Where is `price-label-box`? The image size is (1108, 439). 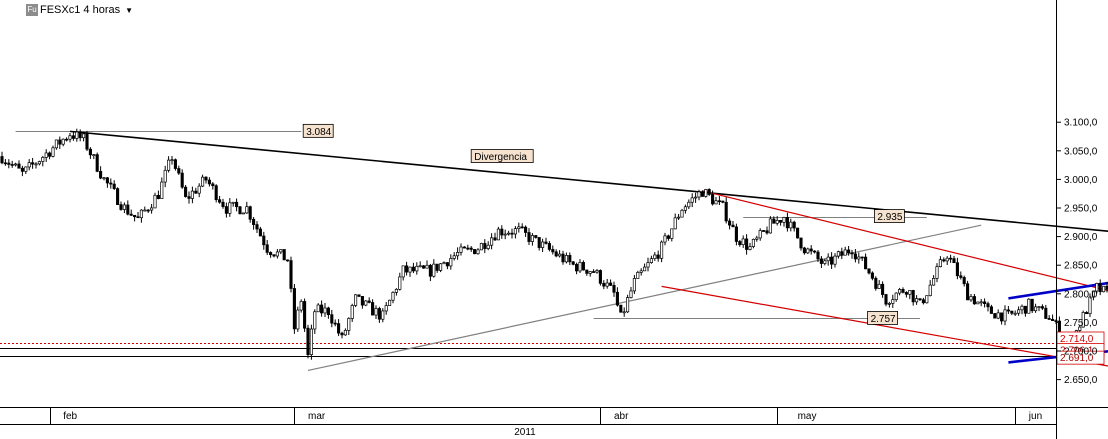 price-label-box is located at coordinates (882, 318).